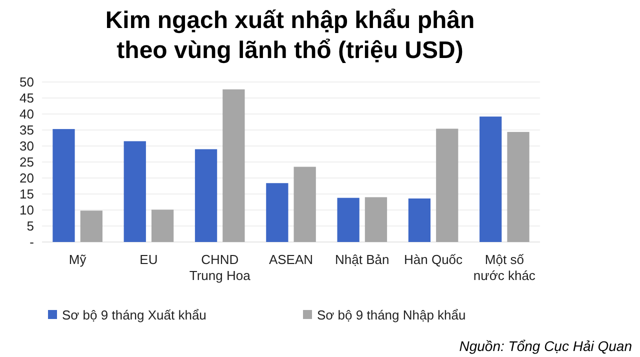 The image size is (640, 357). I want to click on x-tick-label: Hàn Quốc, so click(434, 259).